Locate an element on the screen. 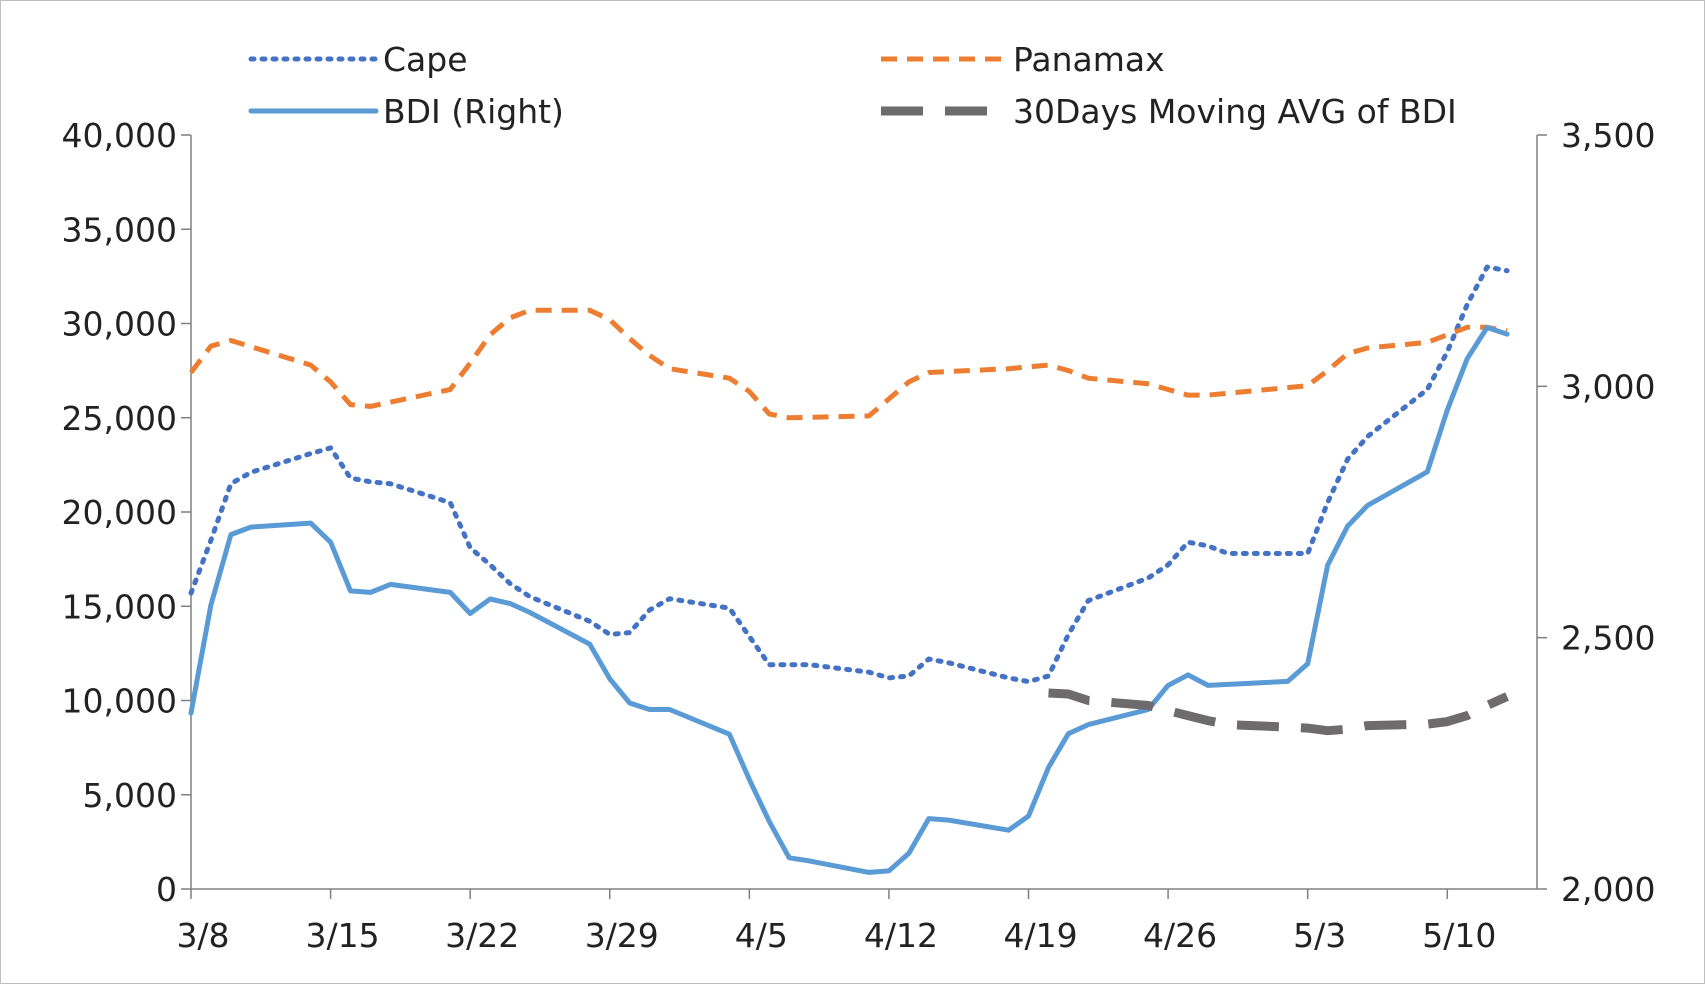 The image size is (1705, 988). legend-label: Panamax is located at coordinates (1089, 59).